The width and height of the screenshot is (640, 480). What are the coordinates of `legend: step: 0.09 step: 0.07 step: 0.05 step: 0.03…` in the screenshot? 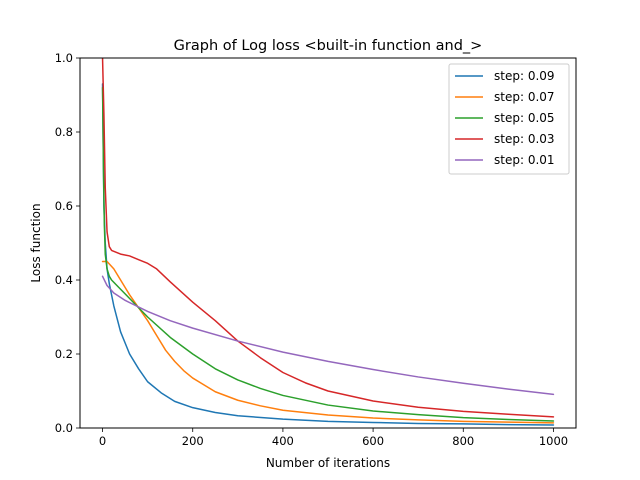 It's located at (509, 119).